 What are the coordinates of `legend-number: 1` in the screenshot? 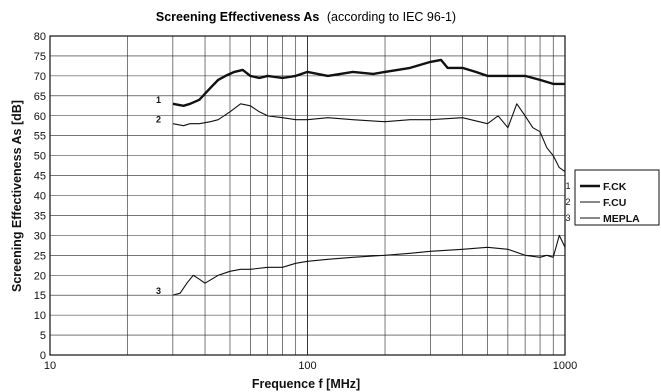 It's located at (567, 186).